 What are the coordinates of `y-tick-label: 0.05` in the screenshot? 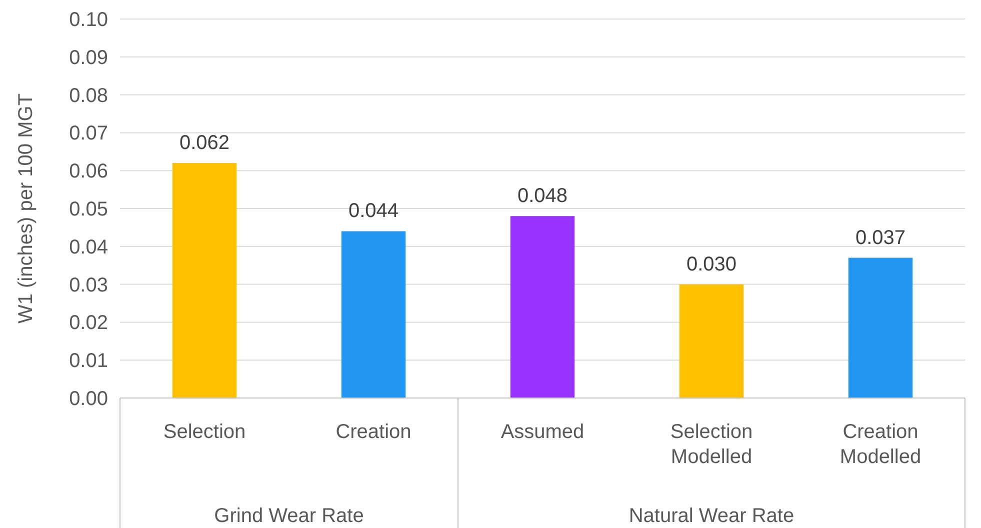 It's located at (88, 209).